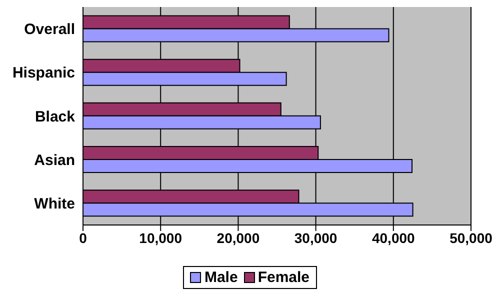 The height and width of the screenshot is (304, 500). I want to click on x-tick-label: 30,000, so click(316, 238).